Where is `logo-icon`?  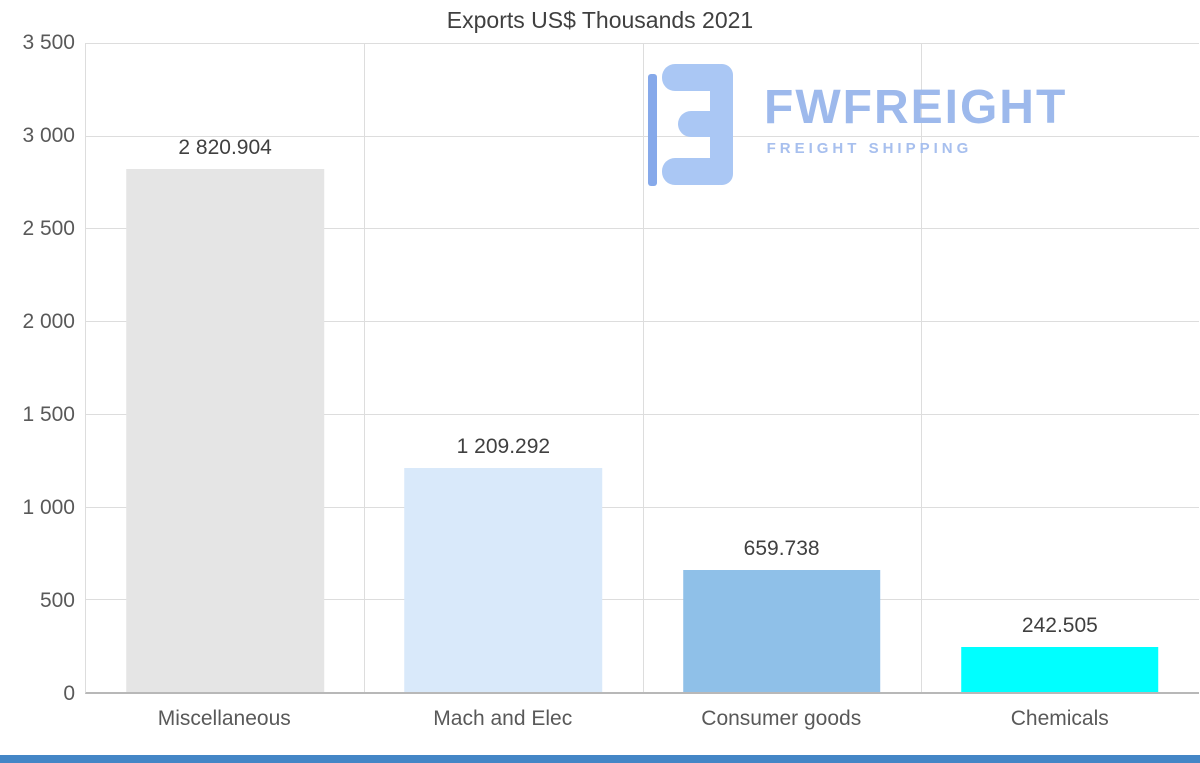 logo-icon is located at coordinates (690, 125).